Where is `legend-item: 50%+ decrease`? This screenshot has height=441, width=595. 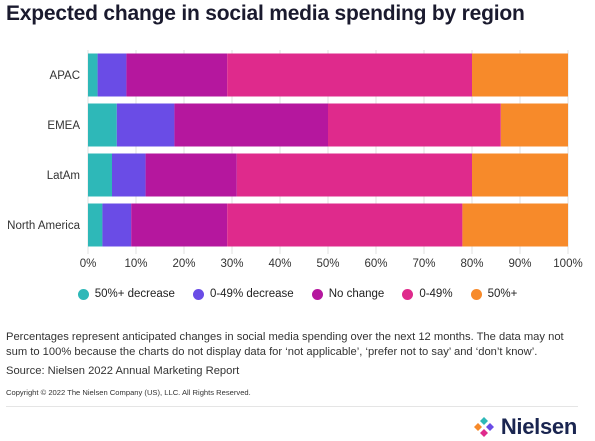
legend-item: 50%+ decrease is located at coordinates (126, 294).